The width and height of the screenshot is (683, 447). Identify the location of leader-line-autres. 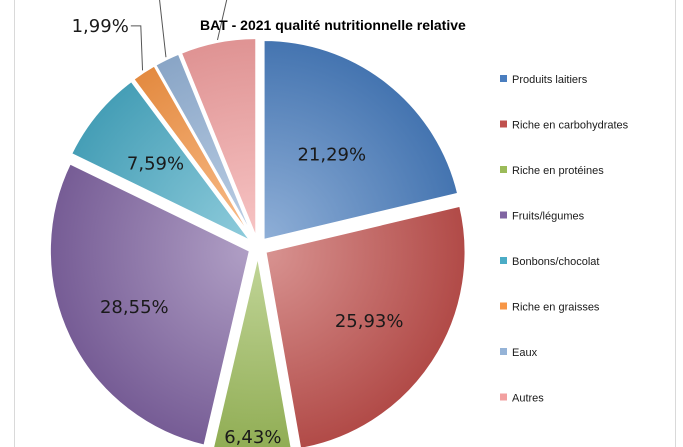
(222, 20).